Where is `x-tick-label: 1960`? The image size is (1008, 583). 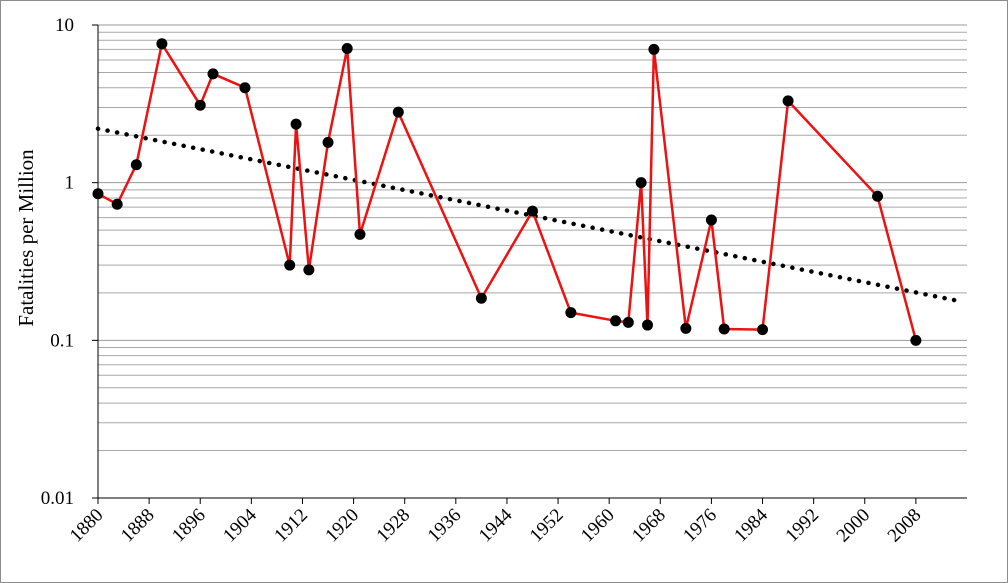
x-tick-label: 1960 is located at coordinates (598, 526).